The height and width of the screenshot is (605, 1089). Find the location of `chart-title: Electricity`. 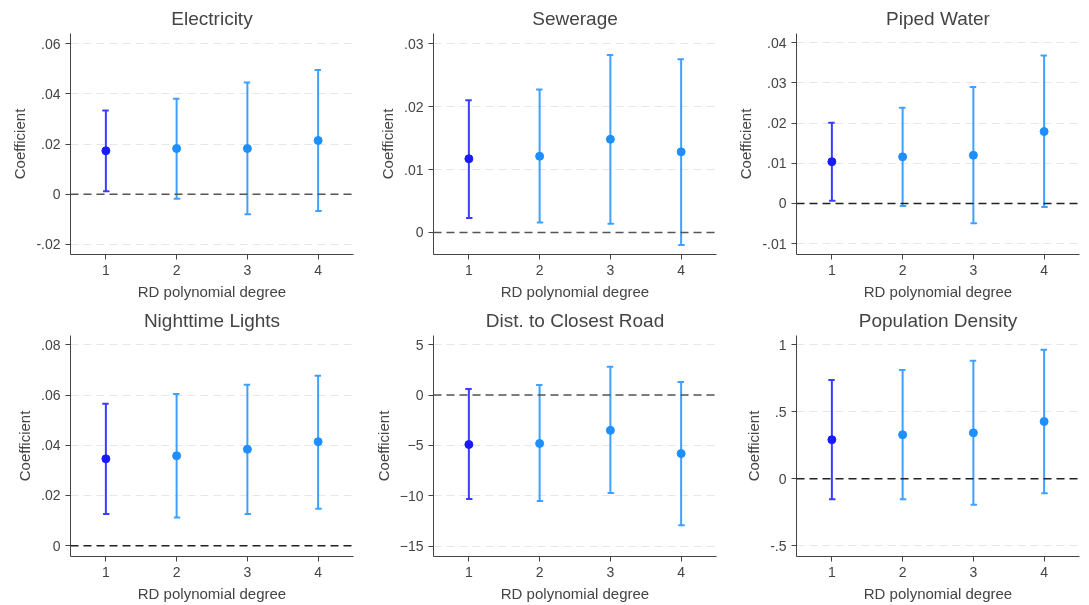

chart-title: Electricity is located at coordinates (212, 18).